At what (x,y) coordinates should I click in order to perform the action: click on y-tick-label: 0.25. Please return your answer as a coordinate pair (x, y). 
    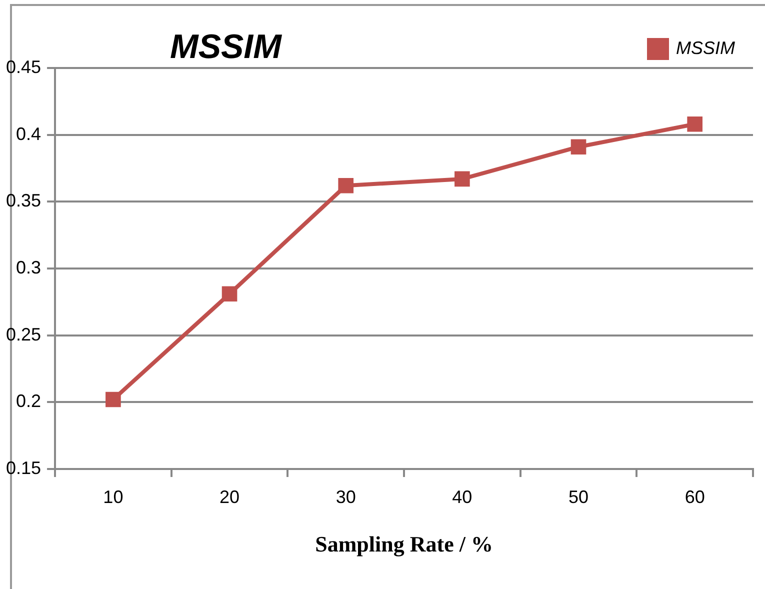
    Looking at the image, I should click on (24, 334).